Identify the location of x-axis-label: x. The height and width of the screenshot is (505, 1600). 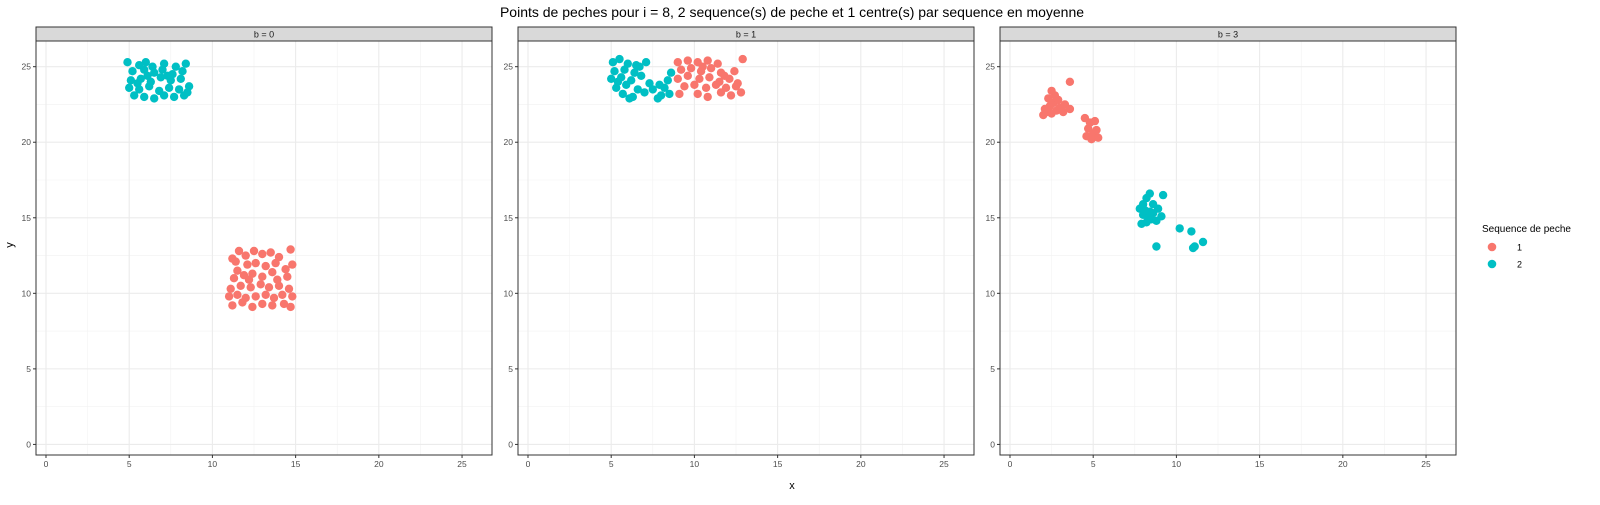
(792, 486).